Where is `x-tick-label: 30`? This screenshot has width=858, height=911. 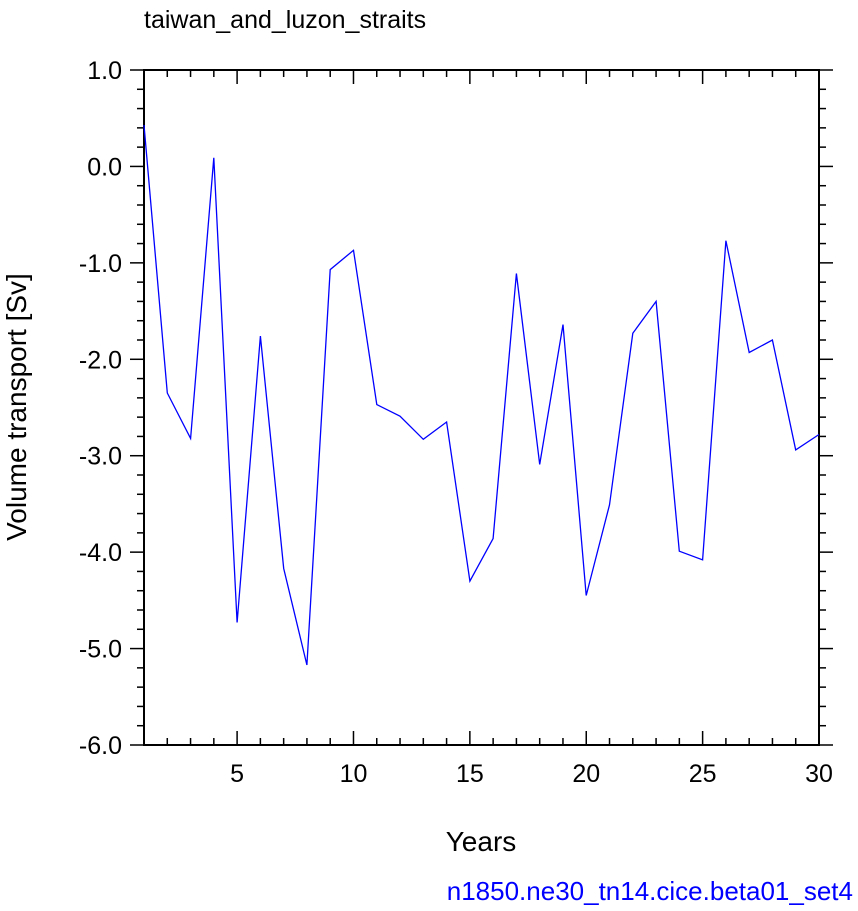 x-tick-label: 30 is located at coordinates (819, 774).